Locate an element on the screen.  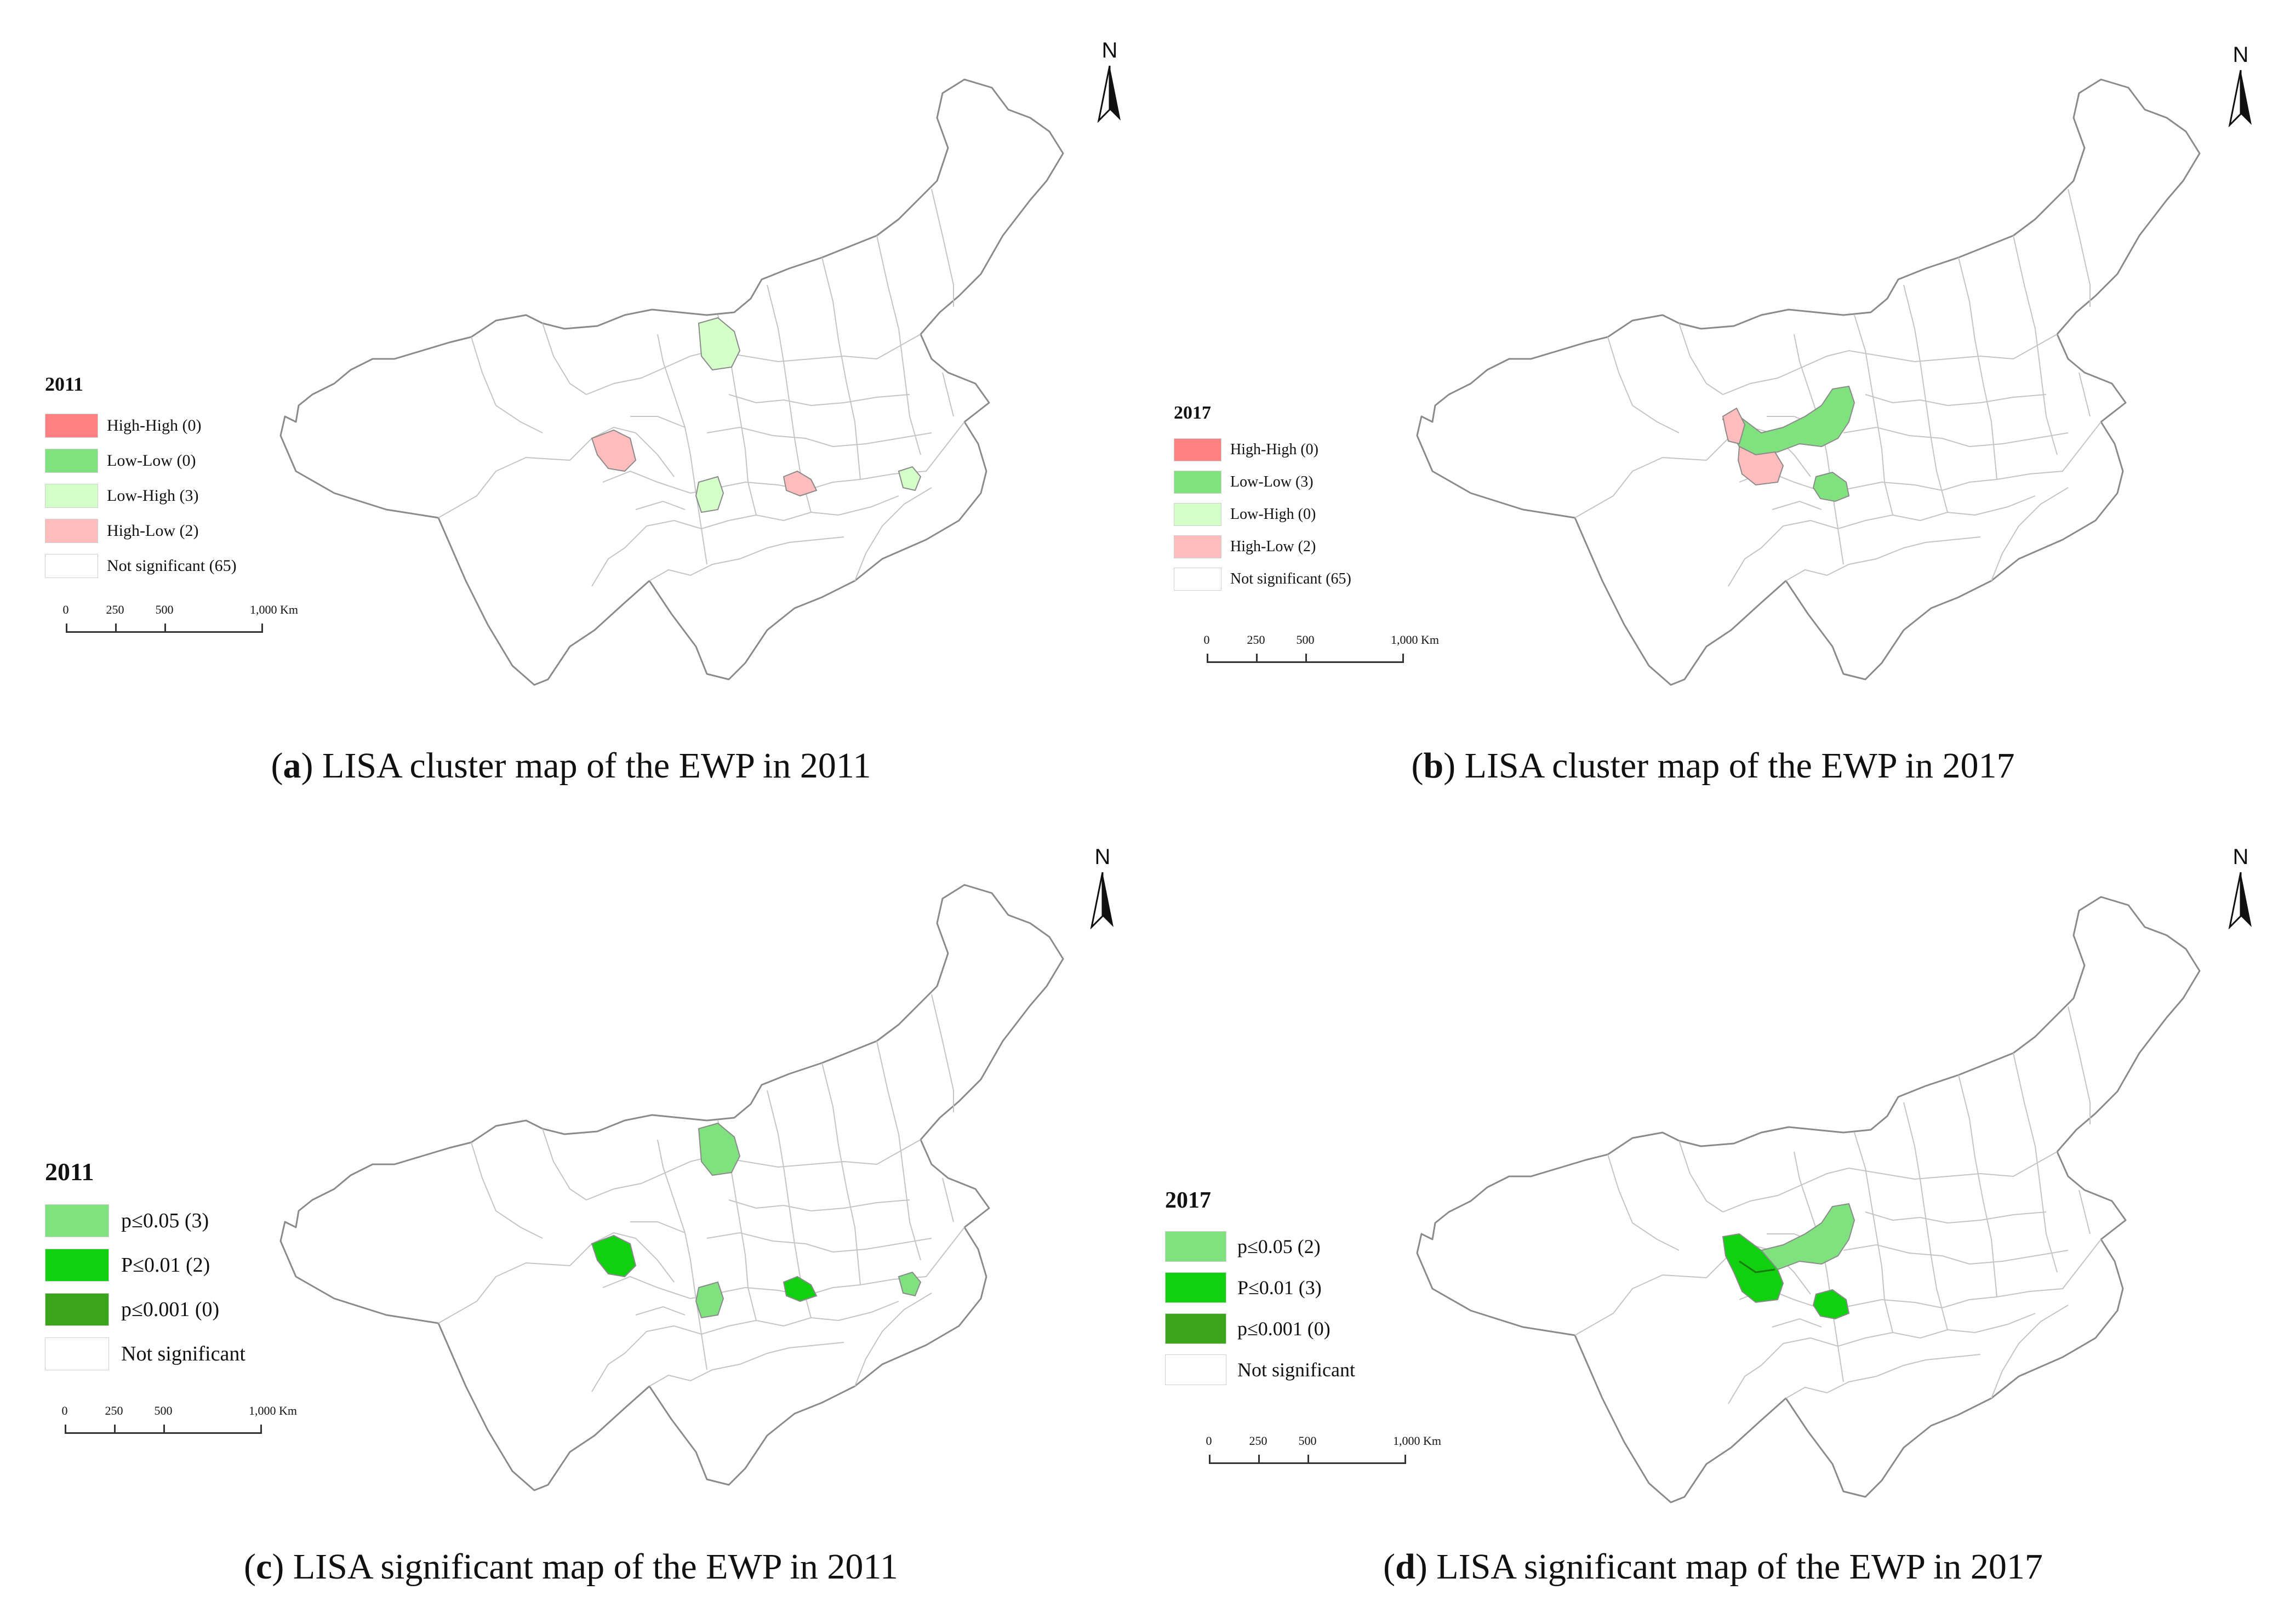
legend-item-low-high: Low-High (3) is located at coordinates (121, 496).